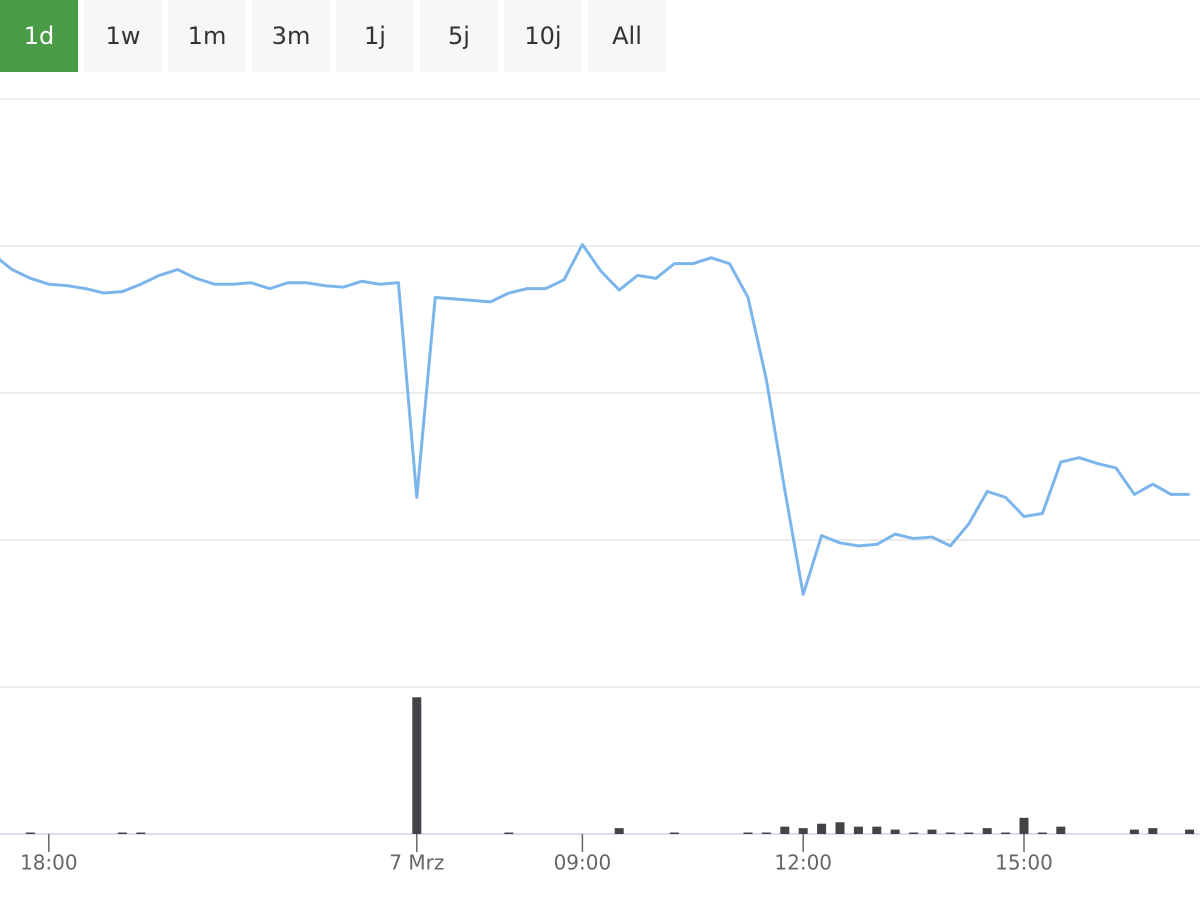 This screenshot has width=1200, height=900. I want to click on range-button: 1w, so click(123, 36).